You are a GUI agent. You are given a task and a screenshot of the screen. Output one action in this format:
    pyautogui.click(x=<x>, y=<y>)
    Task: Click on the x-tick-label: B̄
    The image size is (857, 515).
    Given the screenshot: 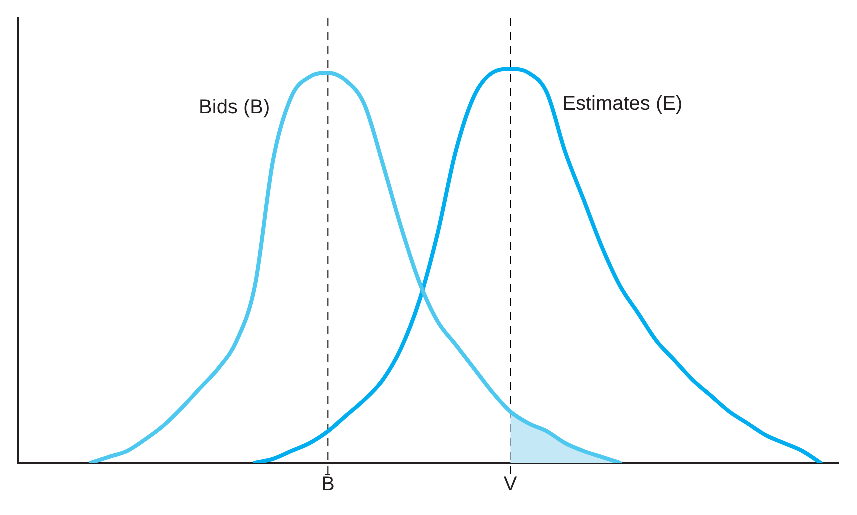 What is the action you would take?
    pyautogui.click(x=328, y=484)
    